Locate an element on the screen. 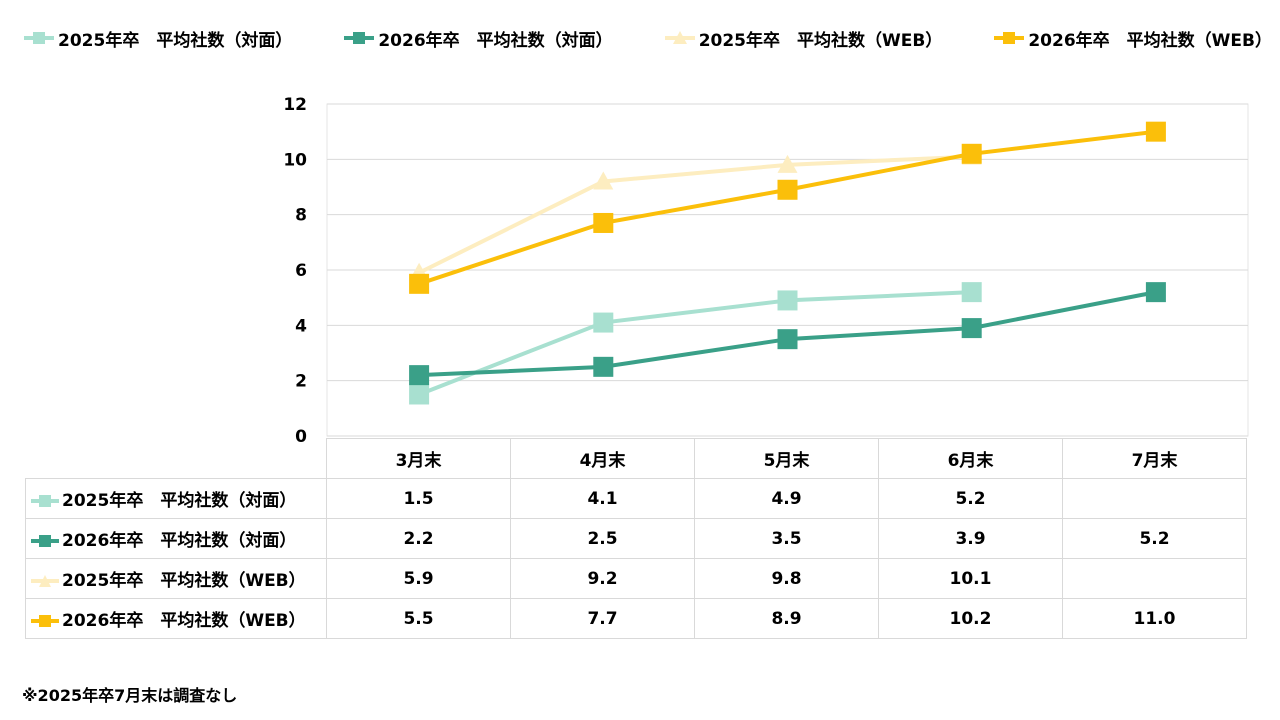 This screenshot has width=1280, height=720. table-row: 2025年卒 平均社数（対面） 1.5 4.1 4.9 5.2 is located at coordinates (636, 498).